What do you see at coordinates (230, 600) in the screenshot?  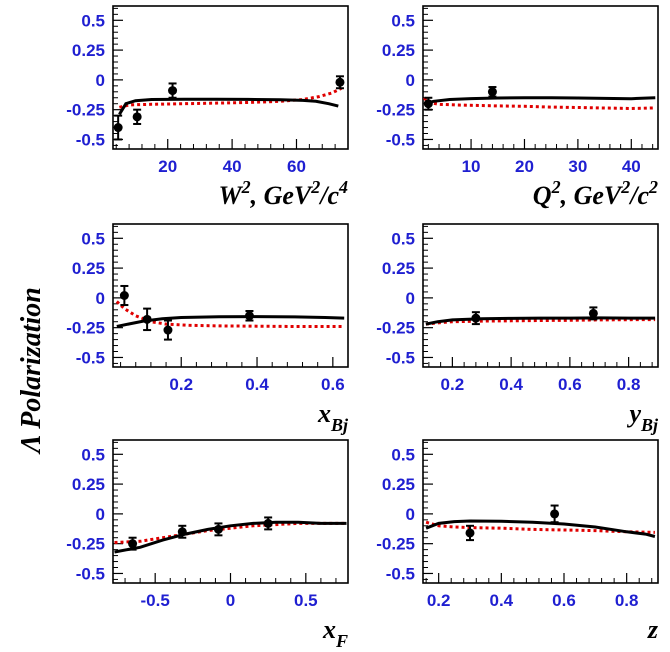 I see `x-tick-label: 0` at bounding box center [230, 600].